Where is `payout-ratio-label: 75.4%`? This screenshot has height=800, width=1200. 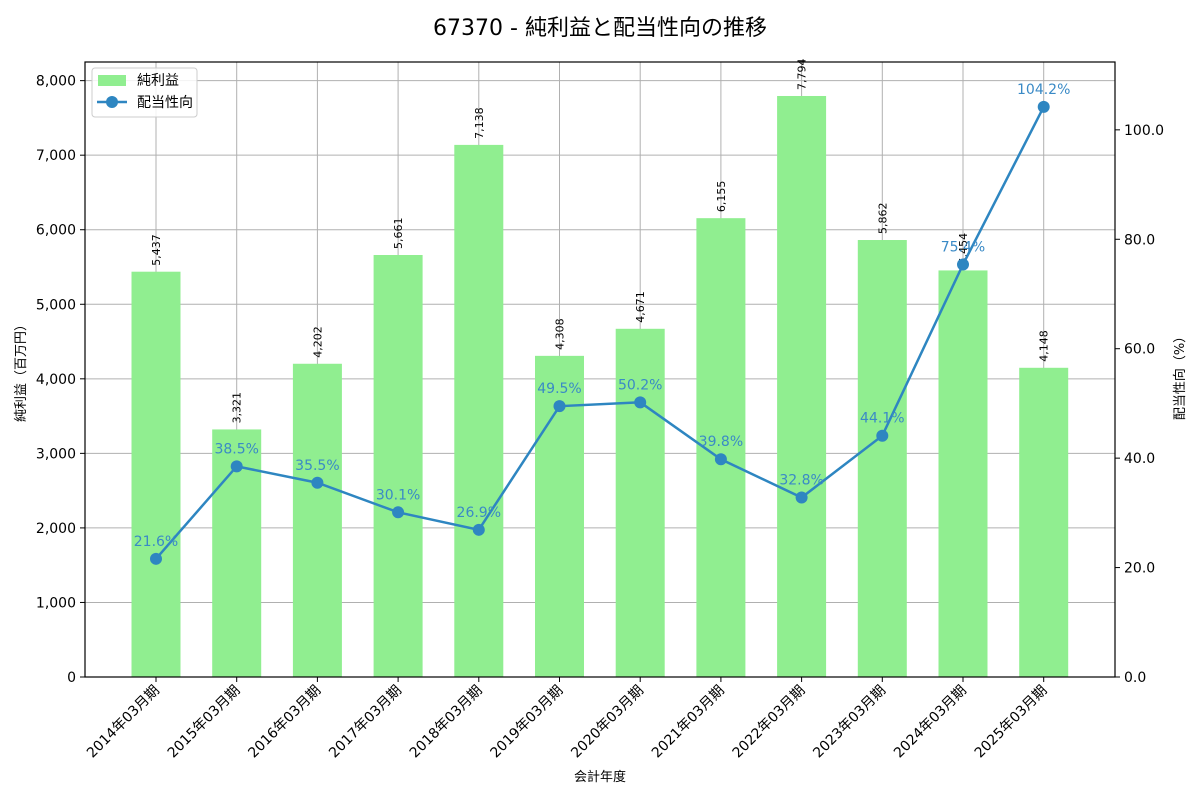
payout-ratio-label: 75.4% is located at coordinates (963, 247).